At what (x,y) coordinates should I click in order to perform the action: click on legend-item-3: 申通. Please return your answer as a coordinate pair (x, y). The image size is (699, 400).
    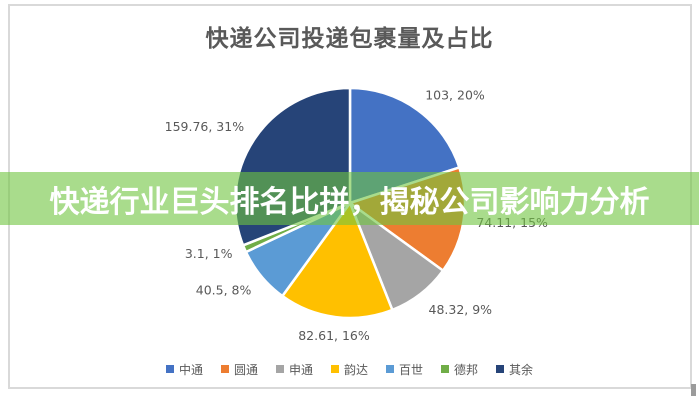
    Looking at the image, I should click on (294, 369).